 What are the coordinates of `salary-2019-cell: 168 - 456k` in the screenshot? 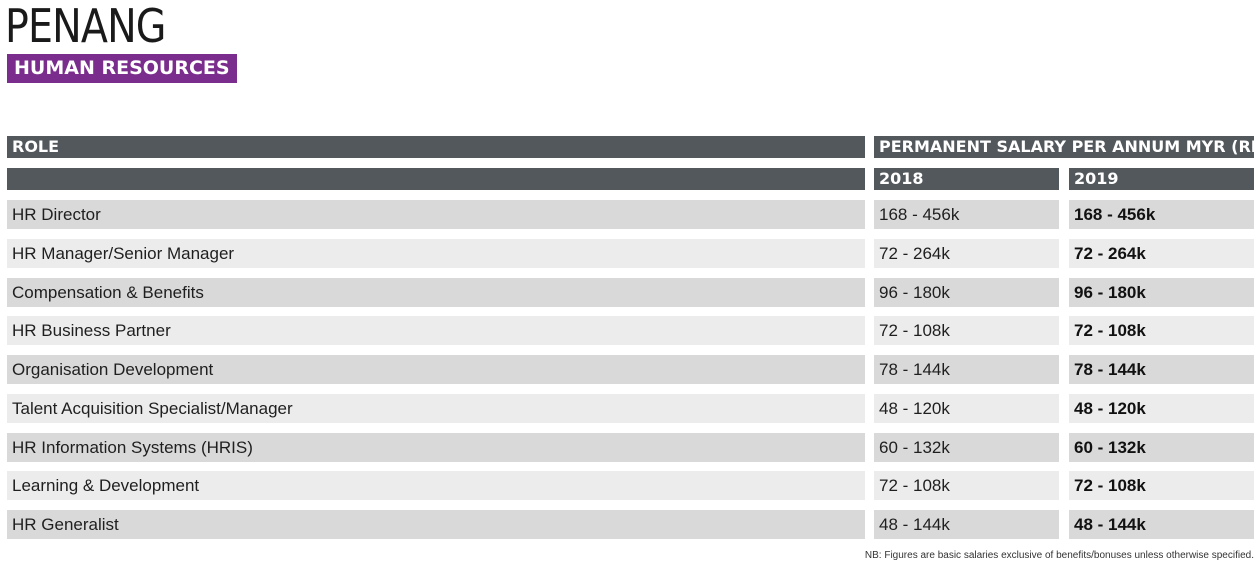 It's located at (1161, 214).